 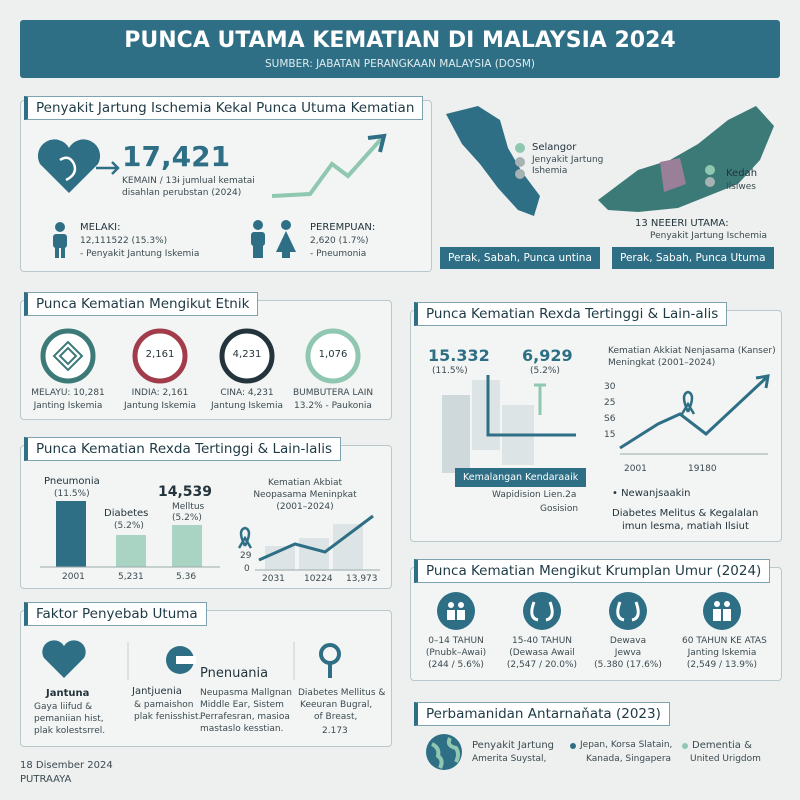 What do you see at coordinates (724, 641) in the screenshot?
I see `age-label: 60 TAHUN KE ATAS` at bounding box center [724, 641].